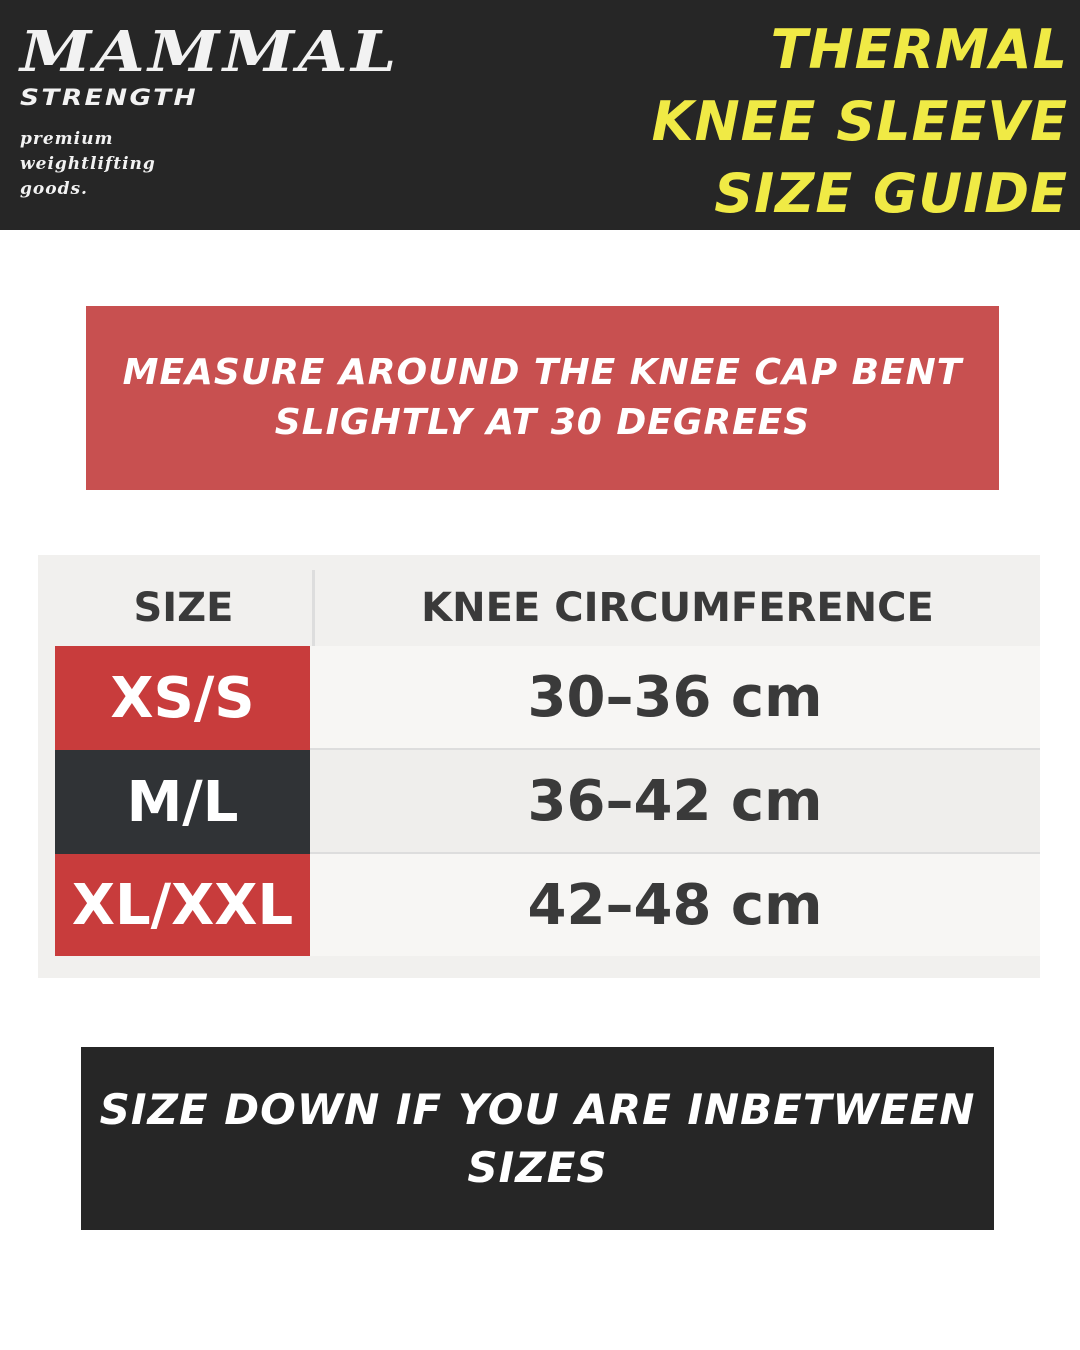 This screenshot has width=1080, height=1350. Describe the element at coordinates (891, 193) in the screenshot. I see `title-line: SIZE GUIDE` at that location.